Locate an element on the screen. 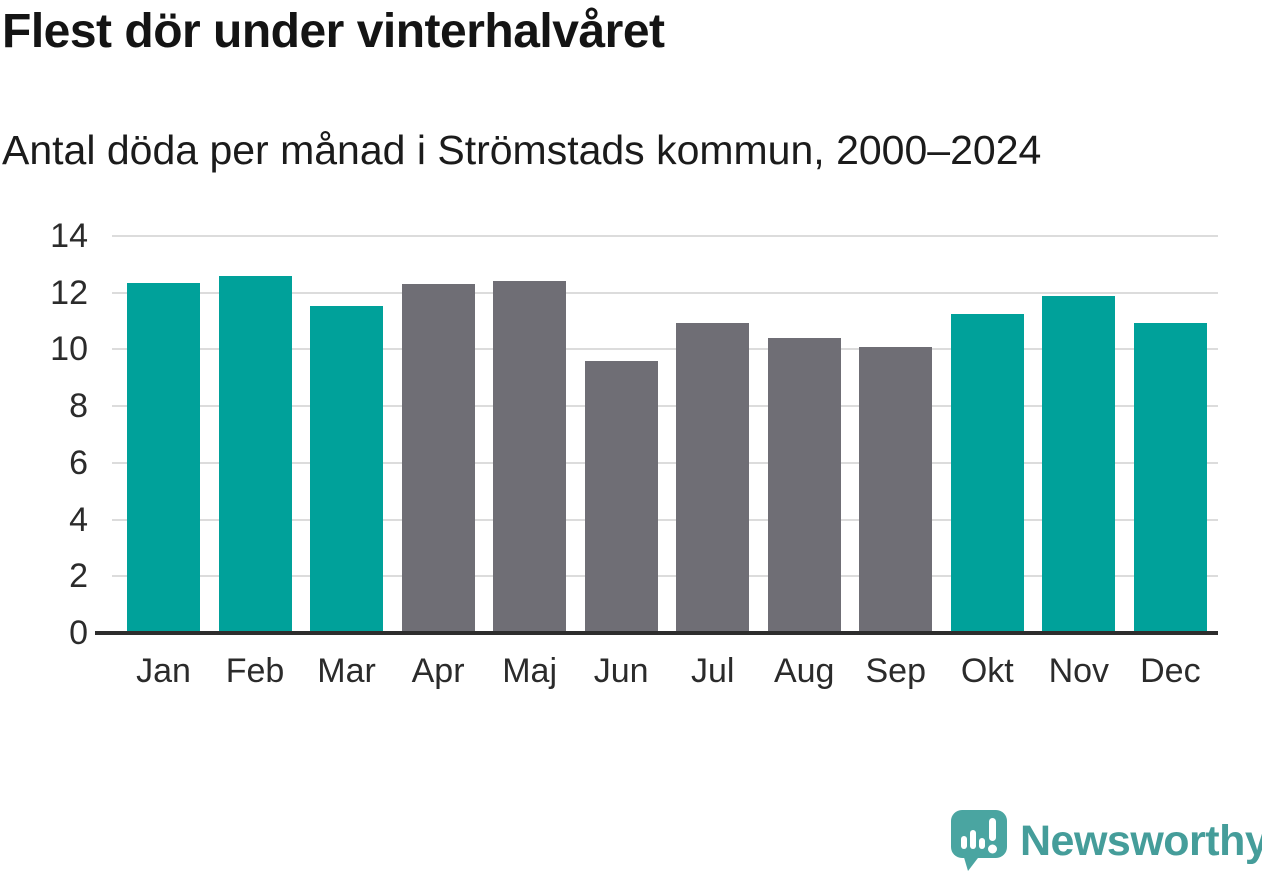 This screenshot has width=1262, height=879. x-tick-label-aug: Aug is located at coordinates (804, 671).